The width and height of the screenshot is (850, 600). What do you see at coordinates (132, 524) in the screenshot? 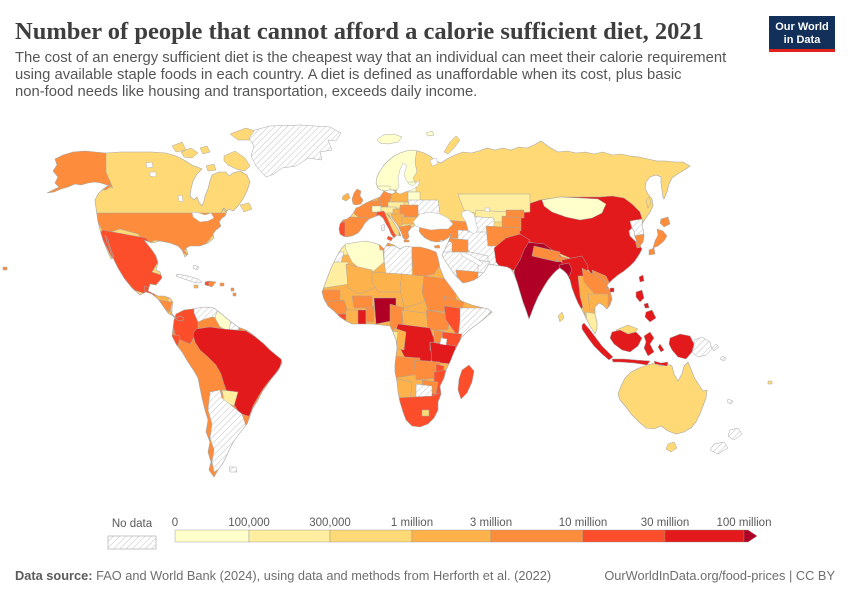
I see `svg-text: No data` at bounding box center [132, 524].